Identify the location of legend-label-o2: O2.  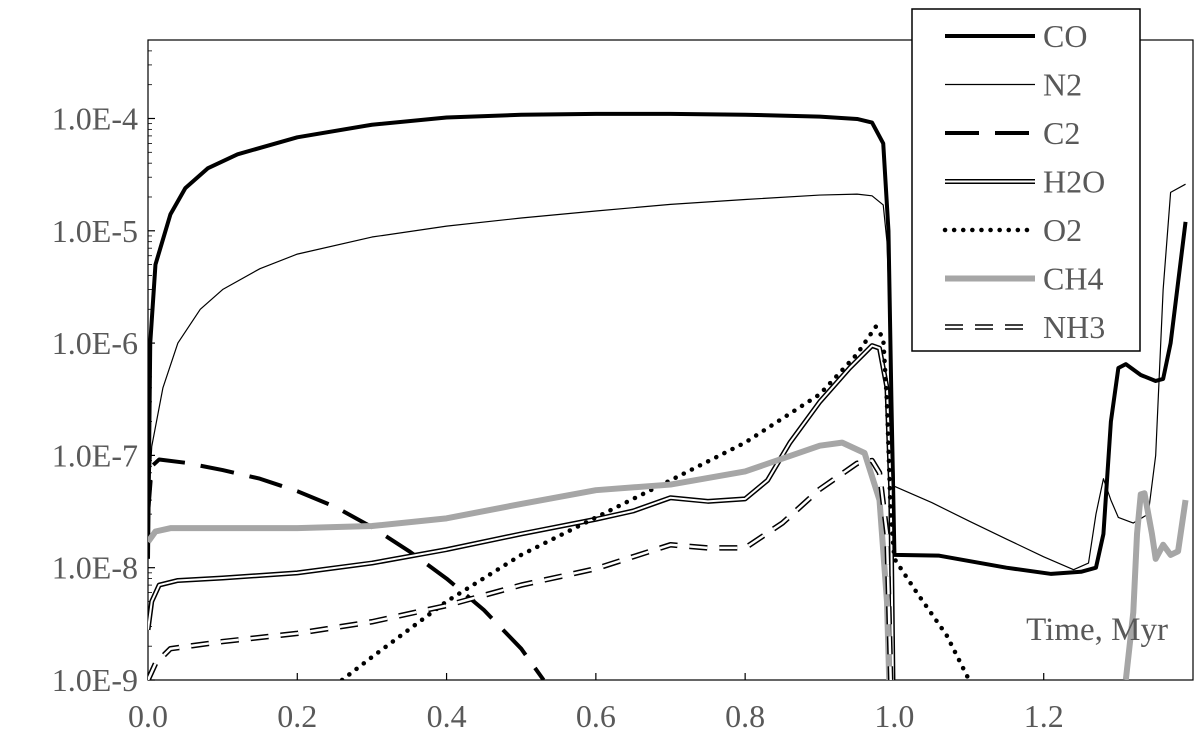
(1062, 230).